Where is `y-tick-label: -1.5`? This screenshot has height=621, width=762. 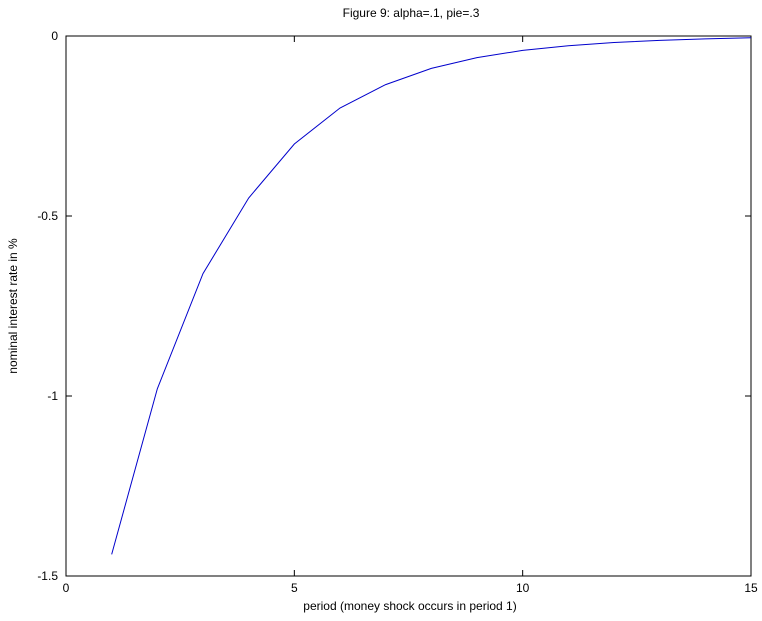 y-tick-label: -1.5 is located at coordinates (47, 576).